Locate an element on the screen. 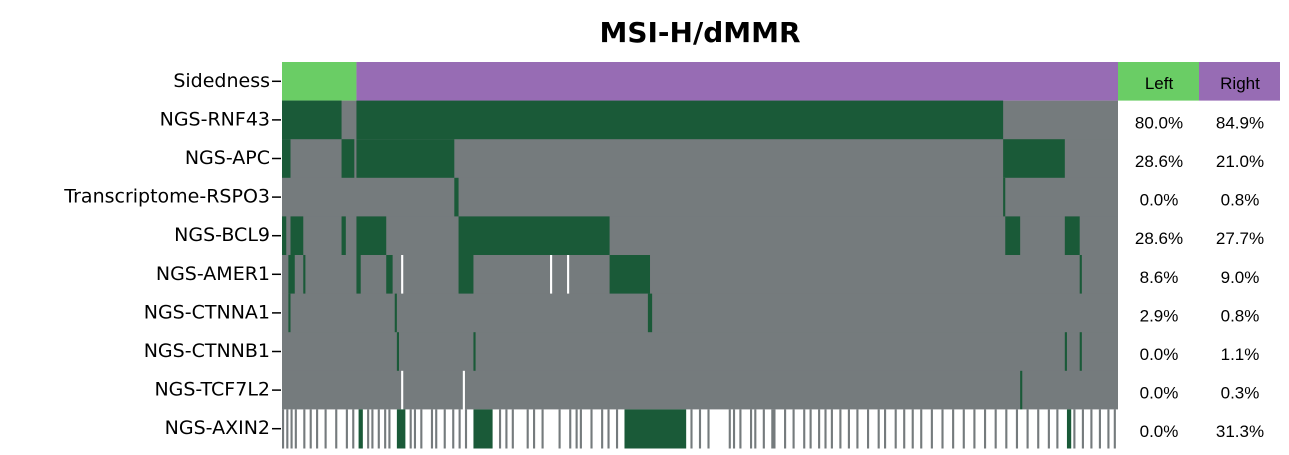 This screenshot has height=455, width=1289. percent-label: 0.8% is located at coordinates (1240, 315).